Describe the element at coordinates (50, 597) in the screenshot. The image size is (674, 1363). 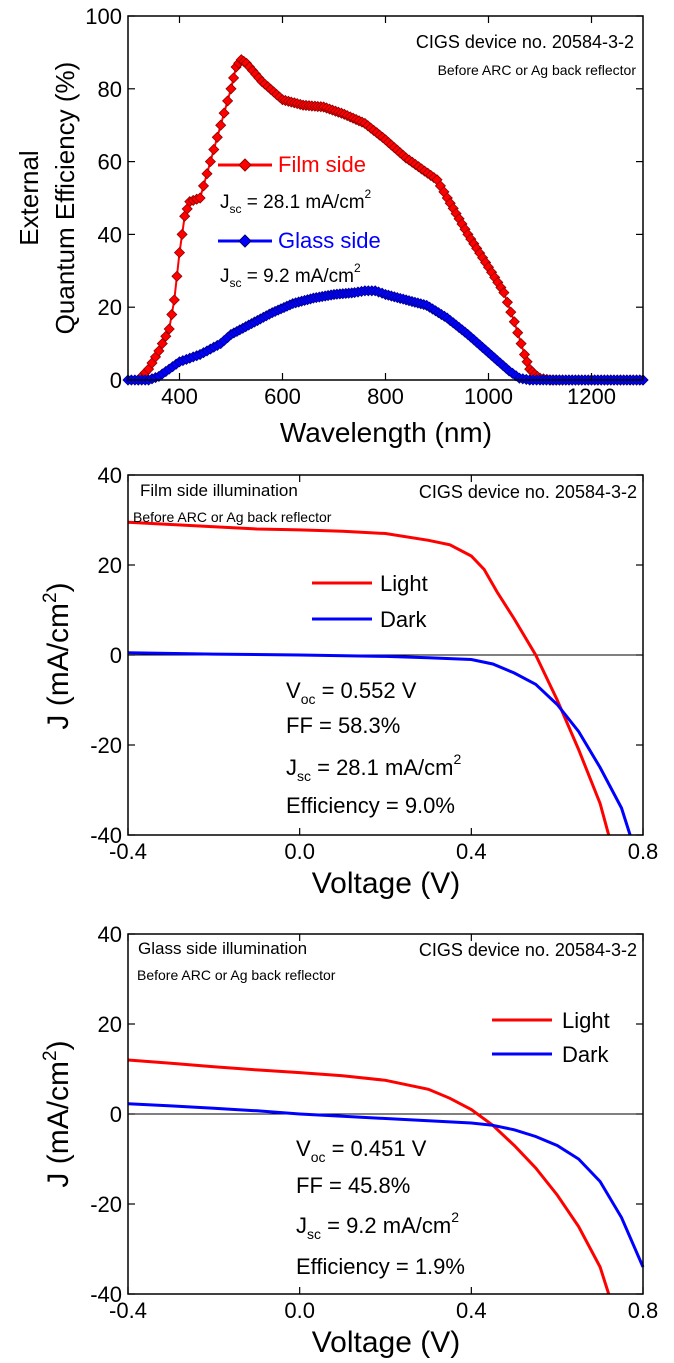
I see `jv-film-y-label-sup: 2` at that location.